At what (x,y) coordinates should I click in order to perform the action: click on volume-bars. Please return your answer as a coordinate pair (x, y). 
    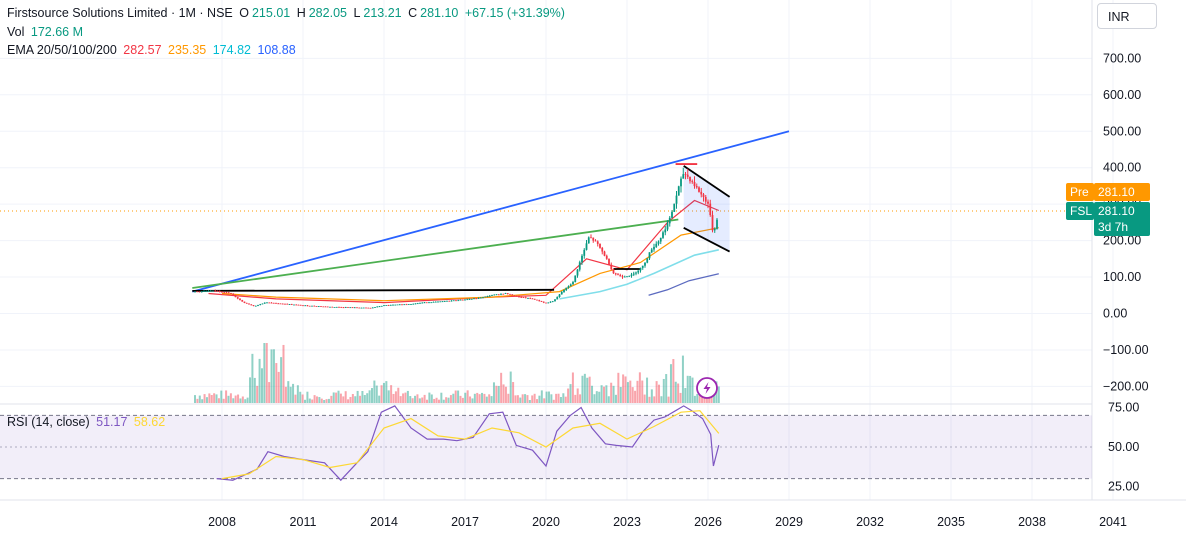
    Looking at the image, I should click on (457, 373).